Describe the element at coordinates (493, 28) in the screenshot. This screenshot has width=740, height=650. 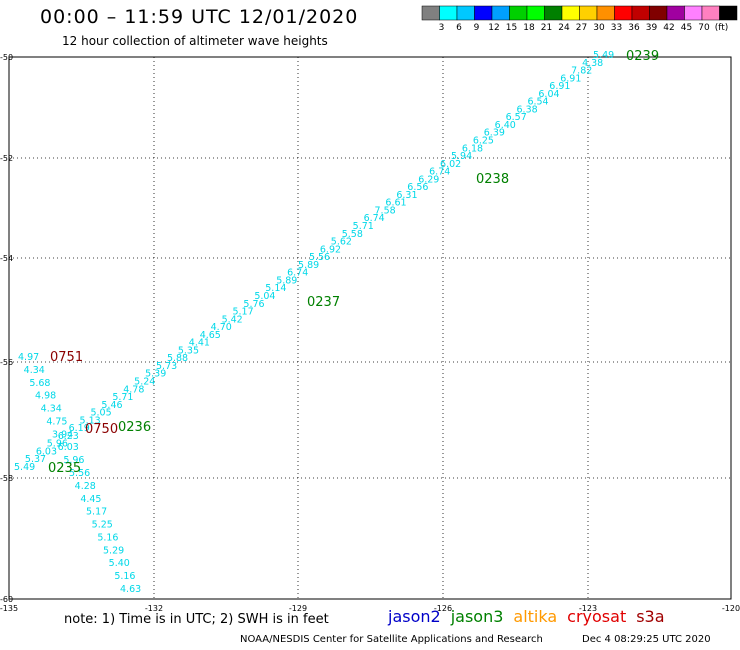
I see `colorbar-label: 12` at that location.